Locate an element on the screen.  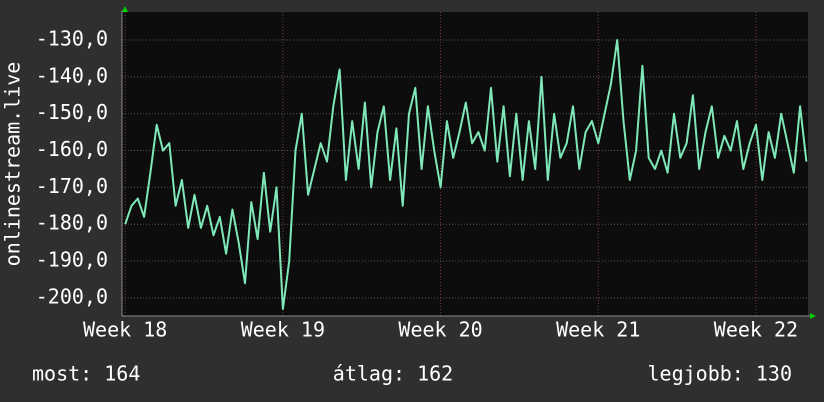
footer-stat: legjobb: 130 is located at coordinates (720, 374).